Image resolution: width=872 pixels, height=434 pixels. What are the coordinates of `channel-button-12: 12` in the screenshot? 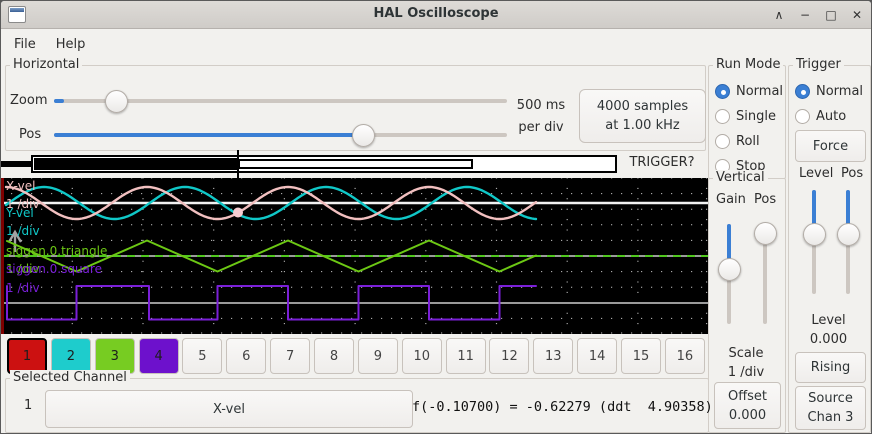 It's located at (509, 356).